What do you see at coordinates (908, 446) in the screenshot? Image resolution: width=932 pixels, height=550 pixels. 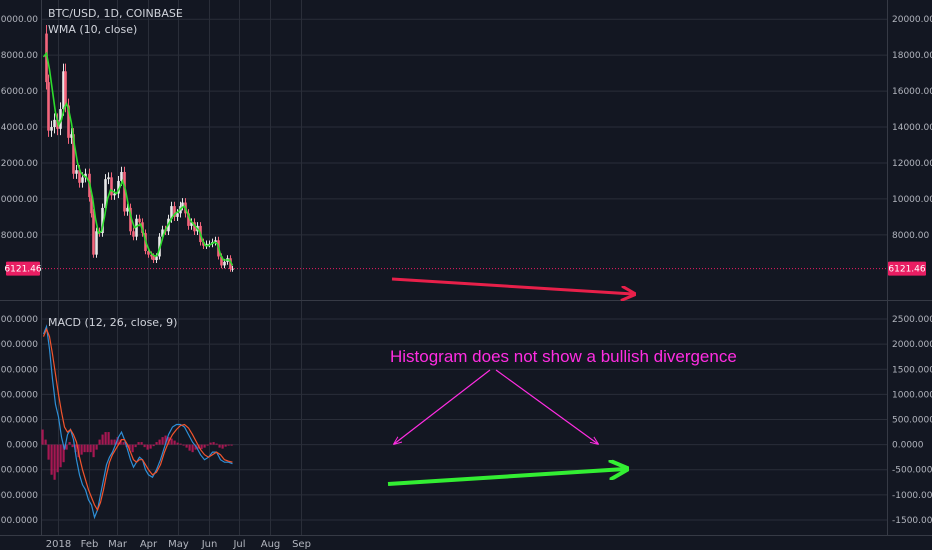 I see `macd-y-tick-right: 0.0000` at bounding box center [908, 446].